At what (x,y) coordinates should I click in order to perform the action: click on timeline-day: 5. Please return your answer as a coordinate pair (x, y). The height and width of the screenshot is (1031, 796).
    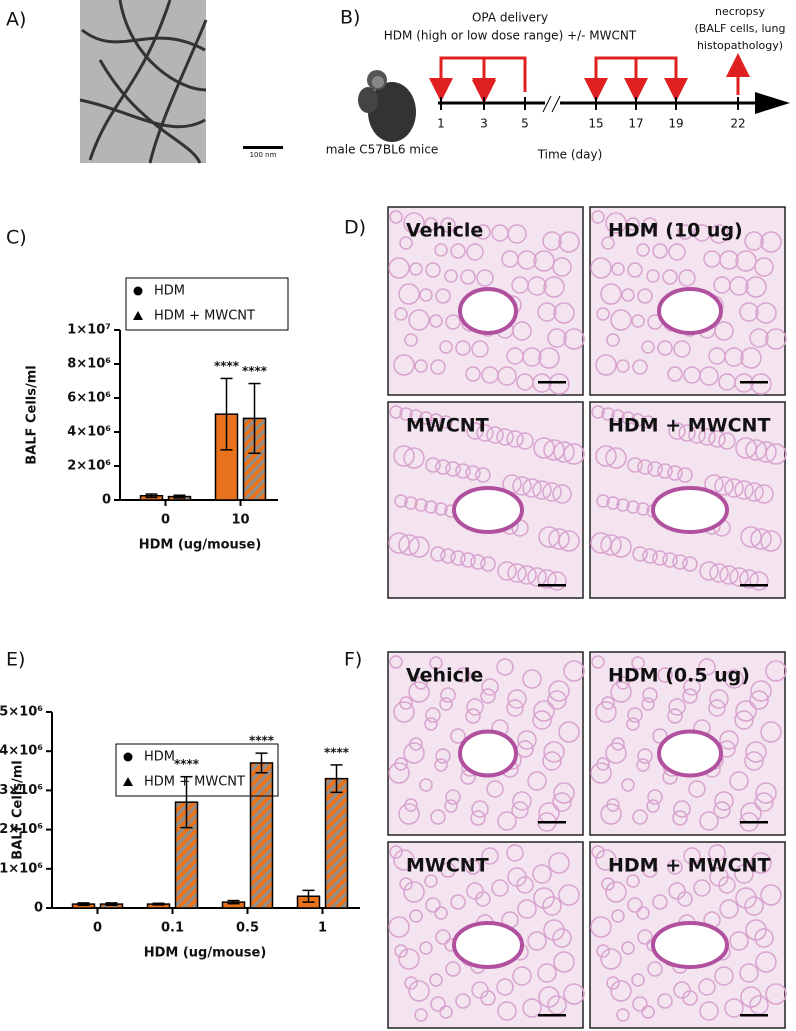
    Looking at the image, I should click on (525, 124).